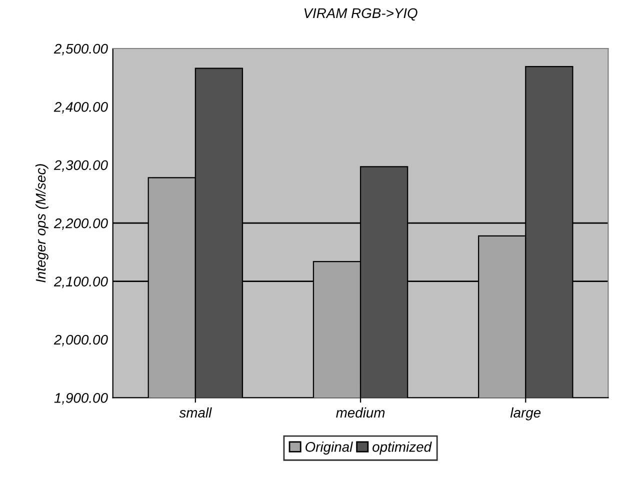 The image size is (627, 485). What do you see at coordinates (360, 412) in the screenshot?
I see `x-tick-label: medium` at bounding box center [360, 412].